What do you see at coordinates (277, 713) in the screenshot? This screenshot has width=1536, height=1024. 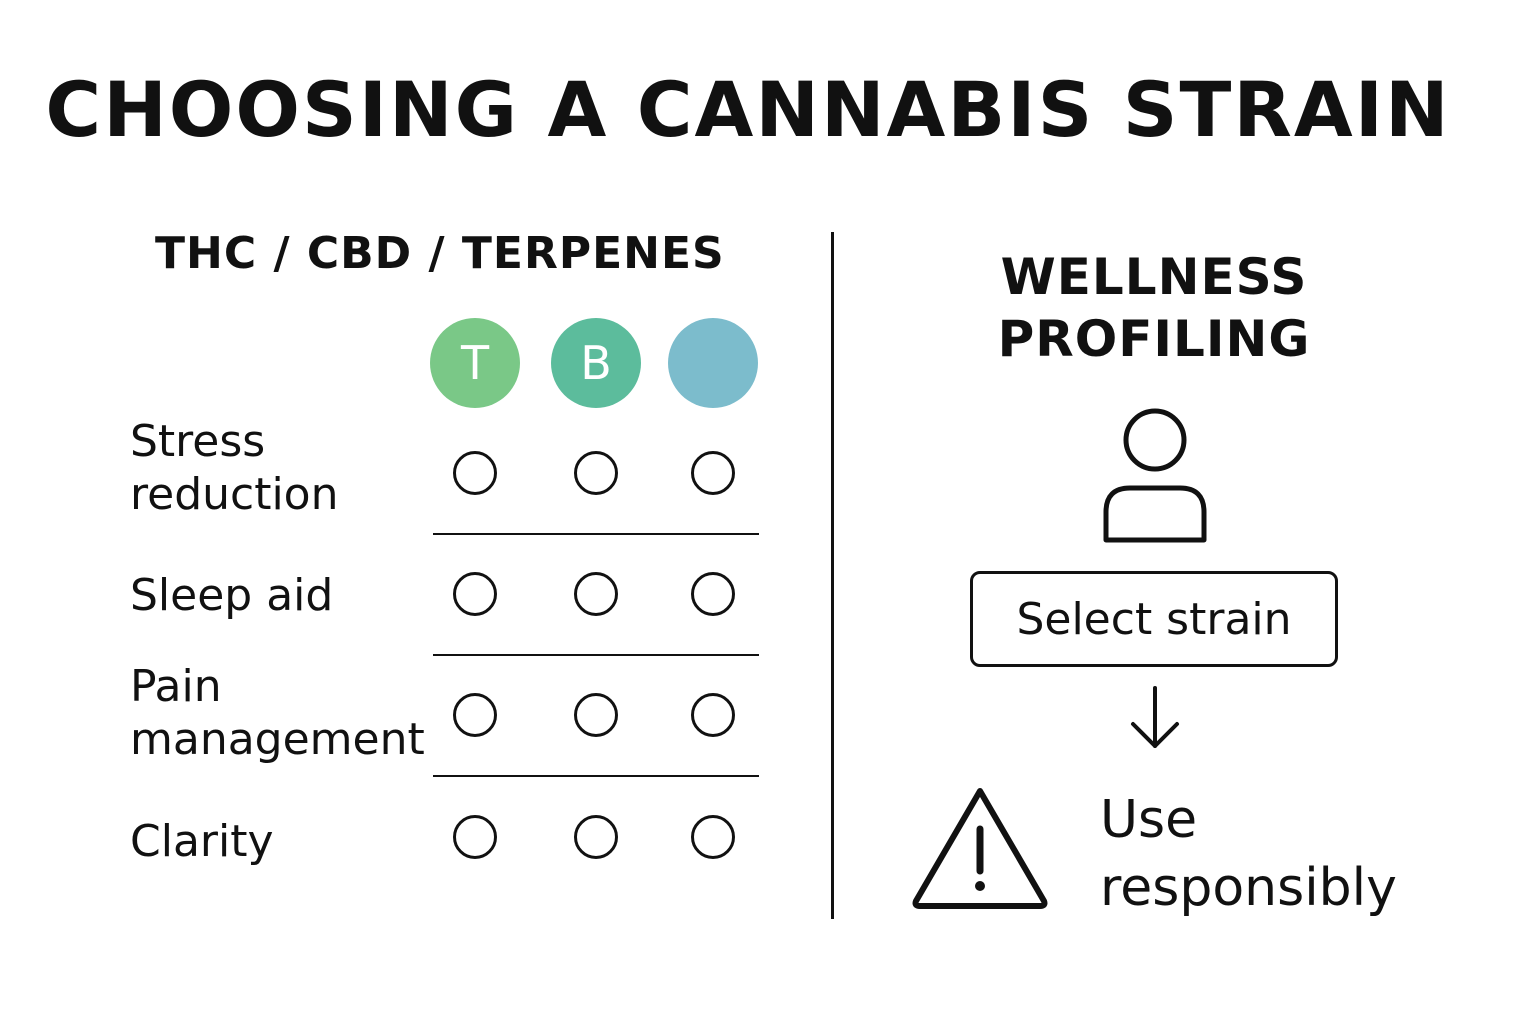 I see `row-label-pain-management: Pain management` at bounding box center [277, 713].